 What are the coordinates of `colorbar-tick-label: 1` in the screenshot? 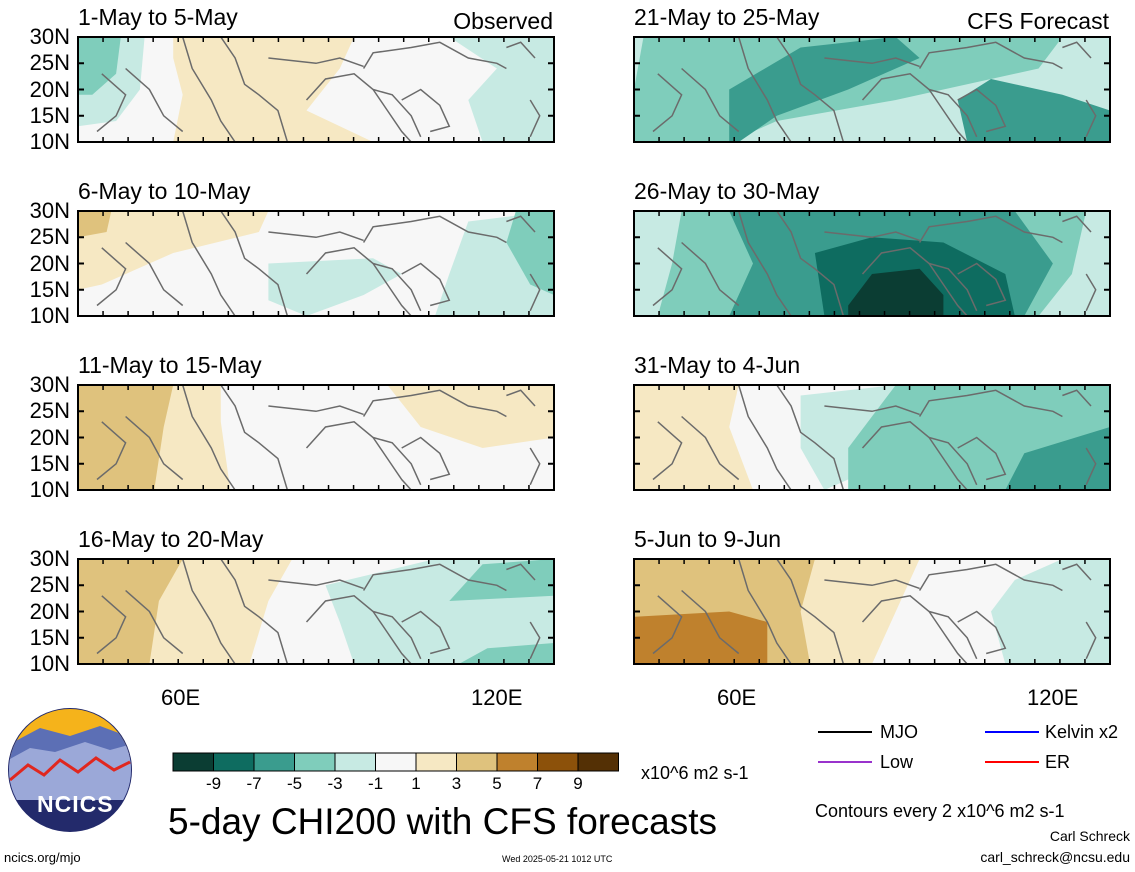 It's located at (416, 783).